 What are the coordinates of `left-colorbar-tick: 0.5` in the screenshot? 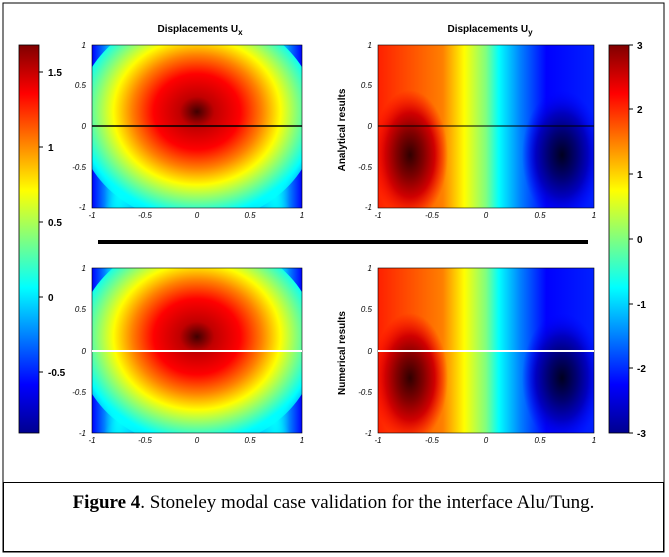 It's located at (55, 223).